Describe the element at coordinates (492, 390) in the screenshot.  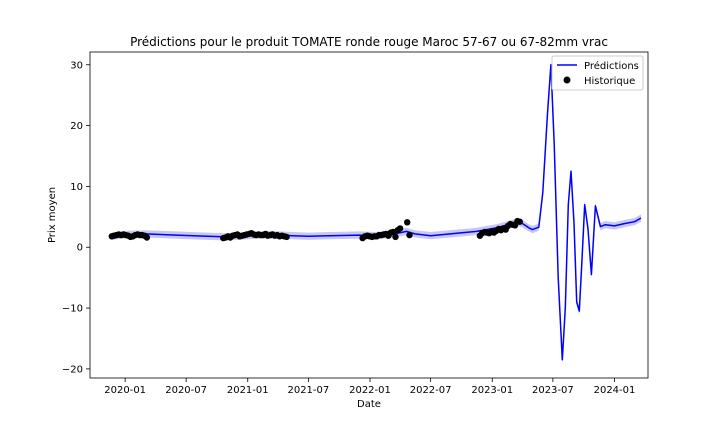
I see `x-tick-label: 2023-01` at that location.